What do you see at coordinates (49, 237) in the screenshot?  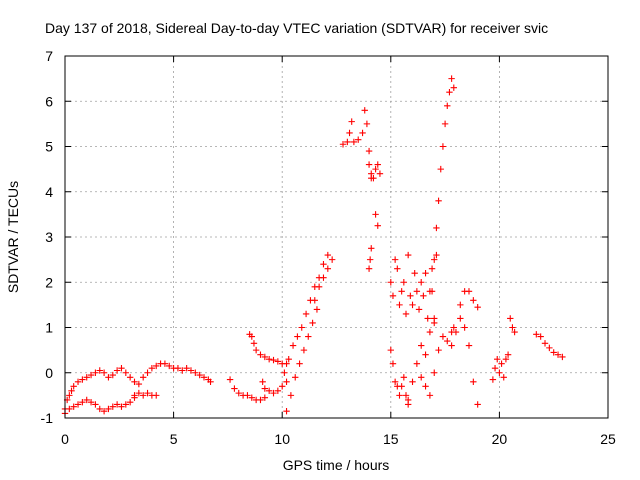 I see `y-tick-label: 3` at bounding box center [49, 237].